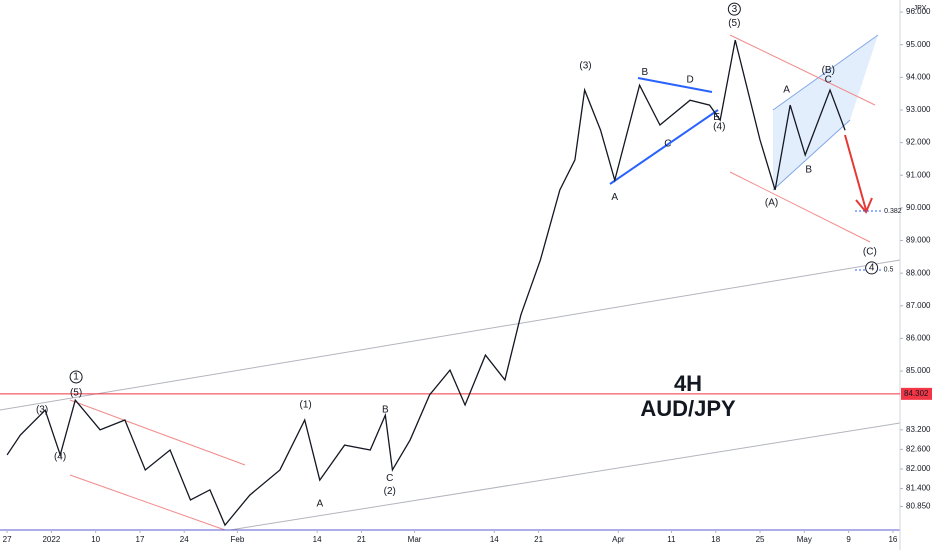  I want to click on wave-label: (A), so click(771, 203).